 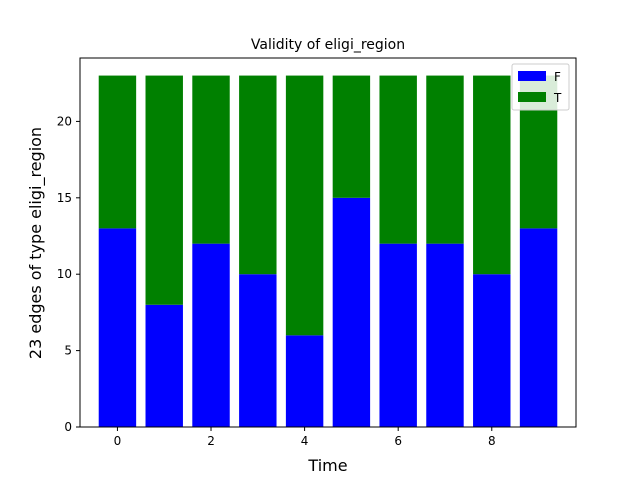 I want to click on legend-swatch-F, so click(x=532, y=76).